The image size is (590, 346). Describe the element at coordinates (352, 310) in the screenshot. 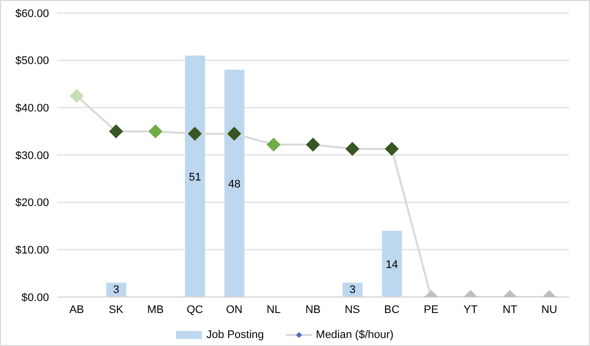

I see `x-tick-label: NS` at that location.